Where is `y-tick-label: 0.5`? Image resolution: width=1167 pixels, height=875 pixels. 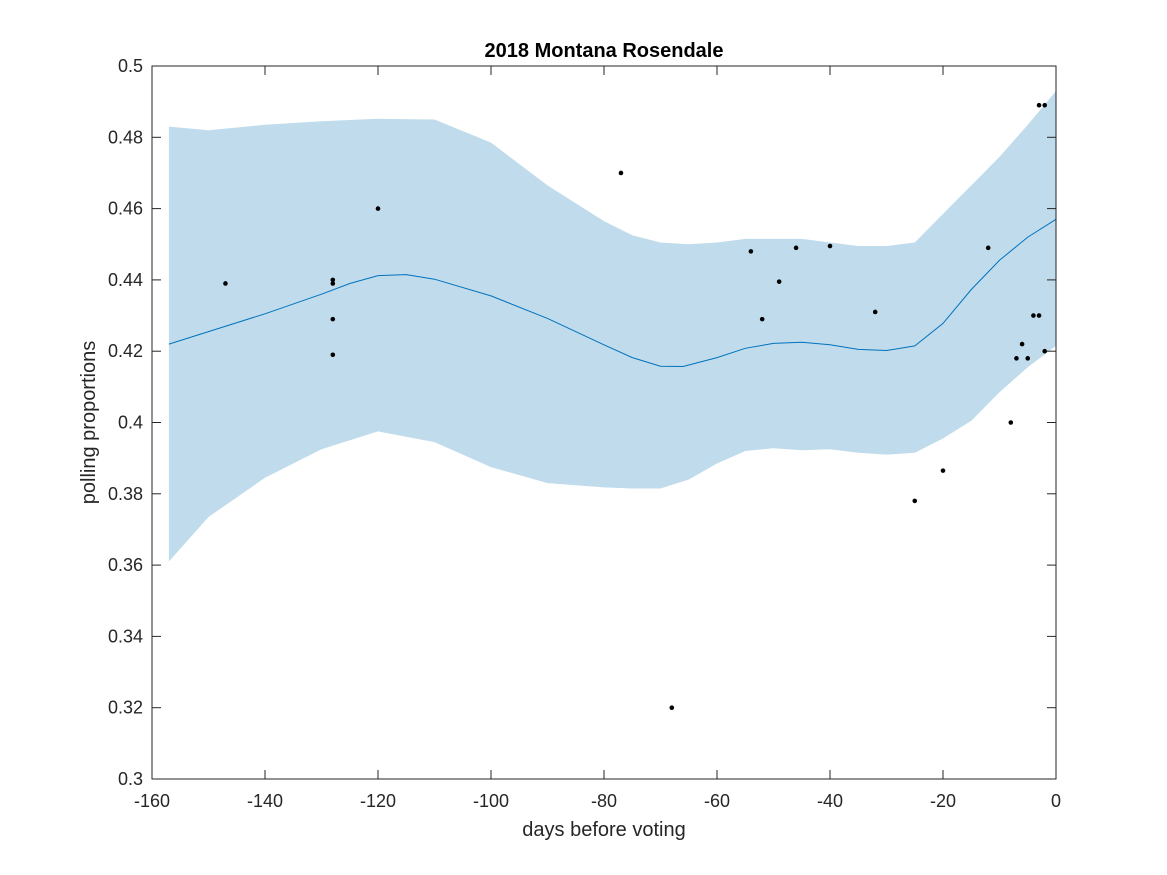
y-tick-label: 0.5 is located at coordinates (130, 66).